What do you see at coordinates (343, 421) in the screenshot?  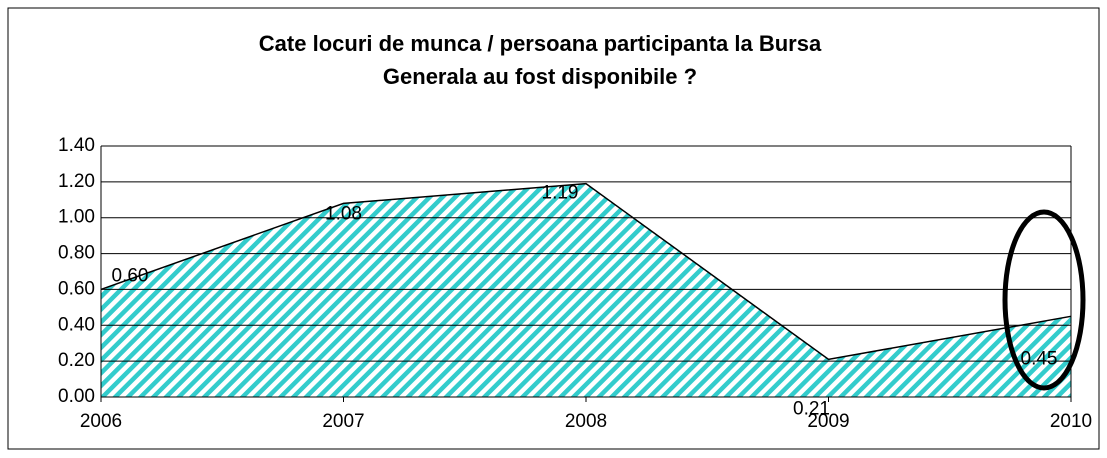 I see `x-tick-label: 2007` at bounding box center [343, 421].